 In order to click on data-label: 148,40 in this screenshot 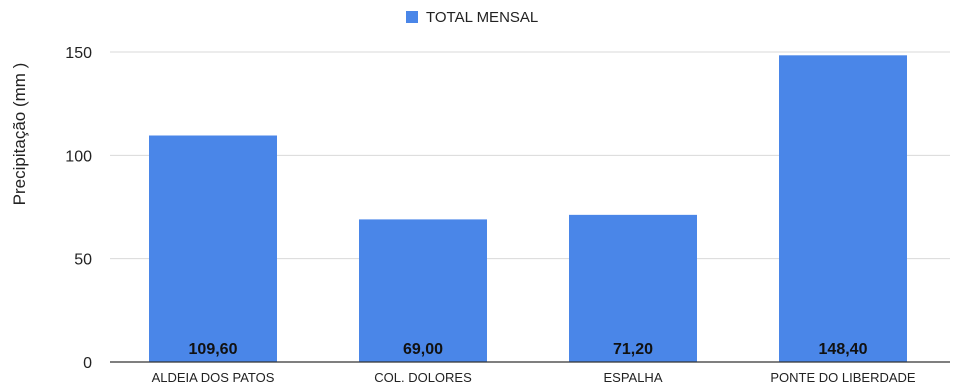, I will do `click(843, 349)`.